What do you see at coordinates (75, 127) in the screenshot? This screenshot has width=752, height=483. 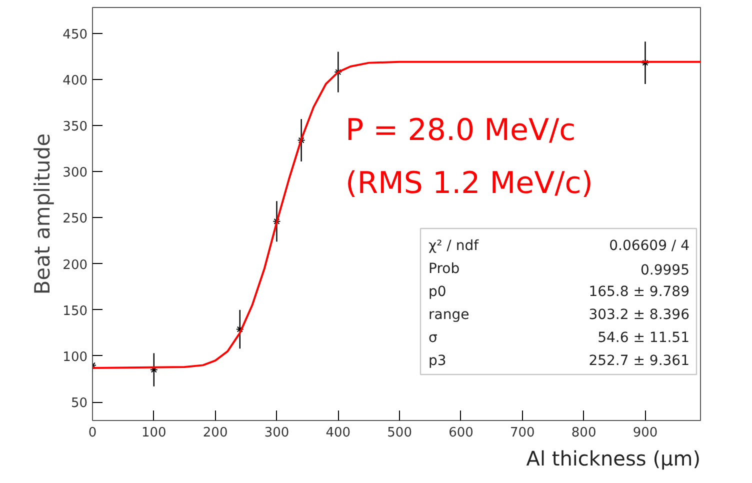 I see `y-tick-label: 350` at bounding box center [75, 127].